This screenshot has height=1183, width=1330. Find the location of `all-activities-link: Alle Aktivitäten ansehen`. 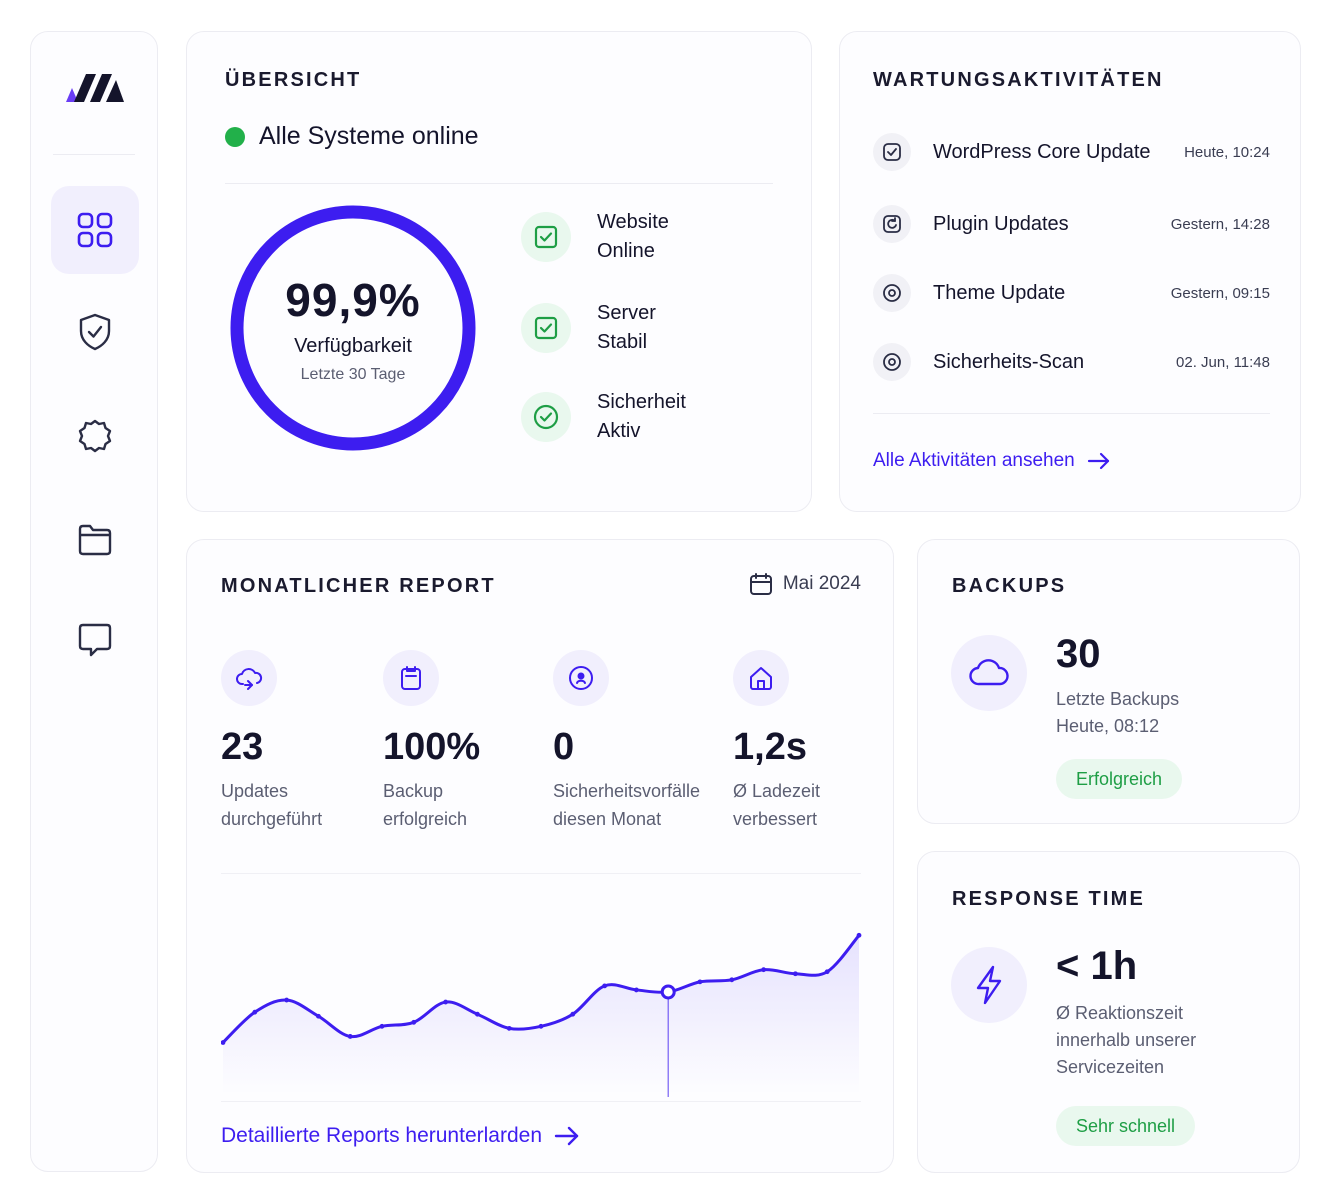

all-activities-link: Alle Aktivitäten ansehen is located at coordinates (992, 461).